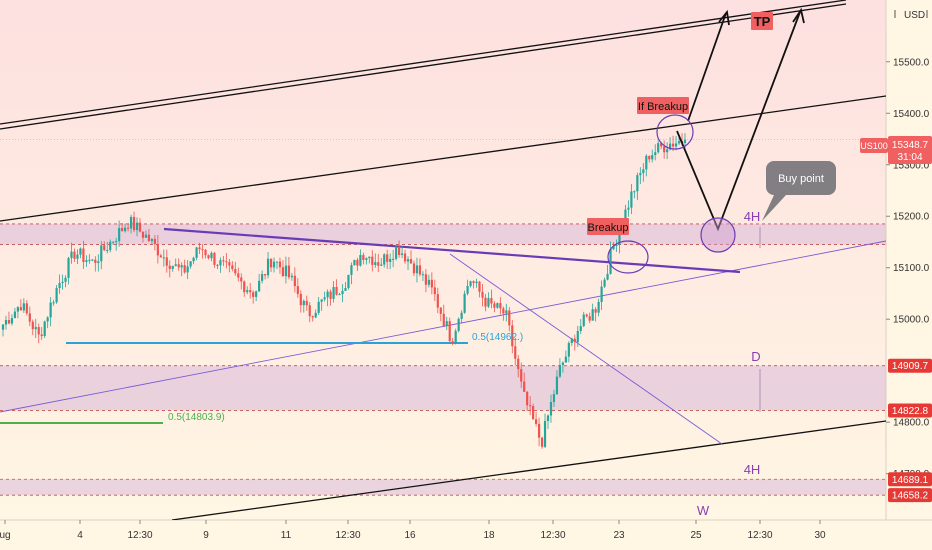  Describe the element at coordinates (663, 105) in the screenshot. I see `if-breakup-label-box` at that location.